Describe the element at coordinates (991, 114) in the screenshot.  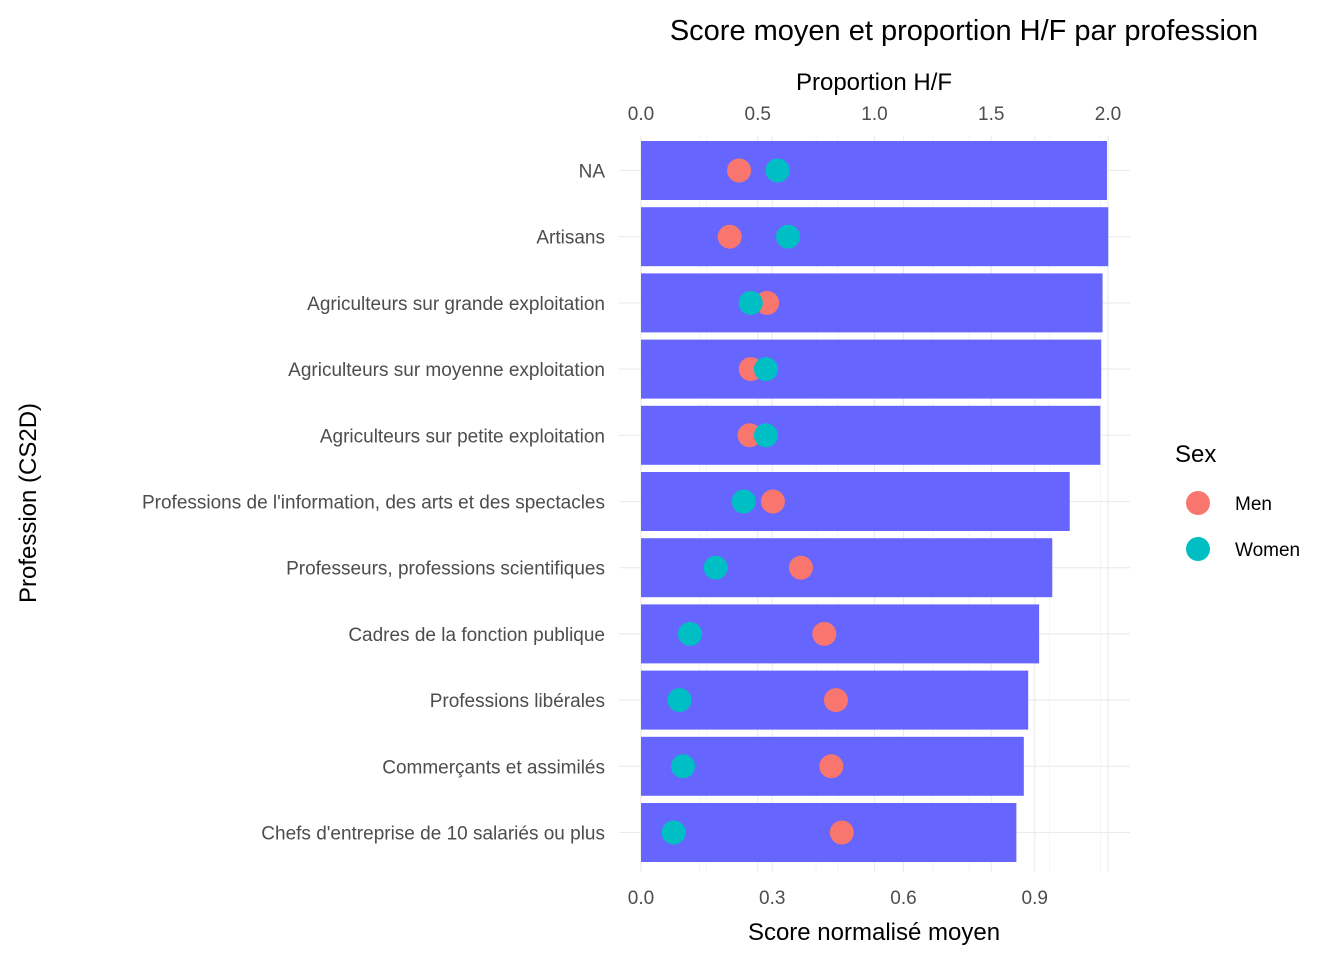
I see `x2-tick-label: 1.5` at that location.